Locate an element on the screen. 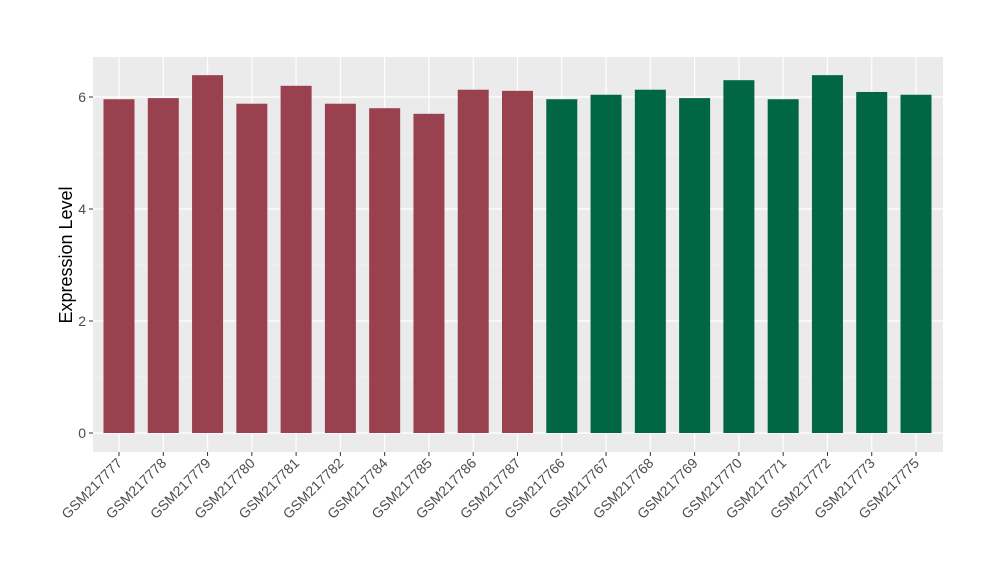  bar-GSM217781 is located at coordinates (296, 259).